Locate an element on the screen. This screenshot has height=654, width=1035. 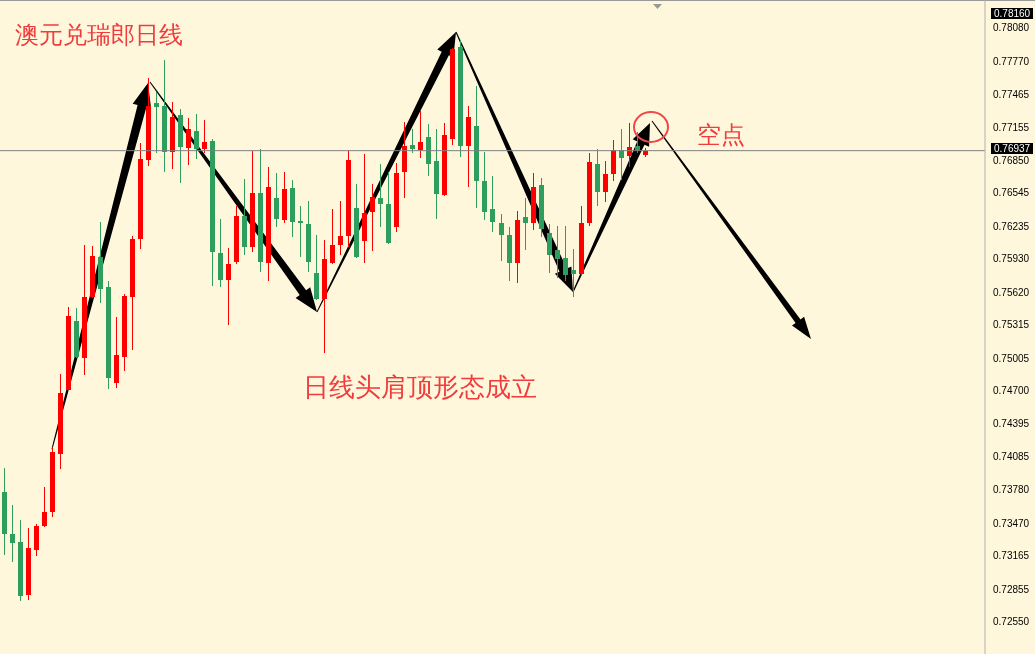
y-tick-label: 0.75620 is located at coordinates (1011, 292).